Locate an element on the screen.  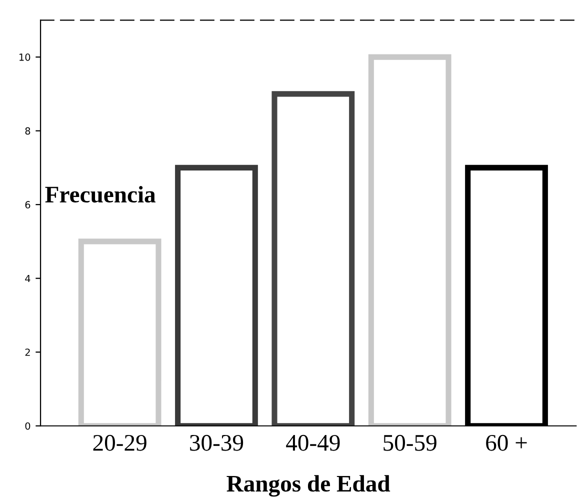
x-tick-label: 40-49 is located at coordinates (313, 442).